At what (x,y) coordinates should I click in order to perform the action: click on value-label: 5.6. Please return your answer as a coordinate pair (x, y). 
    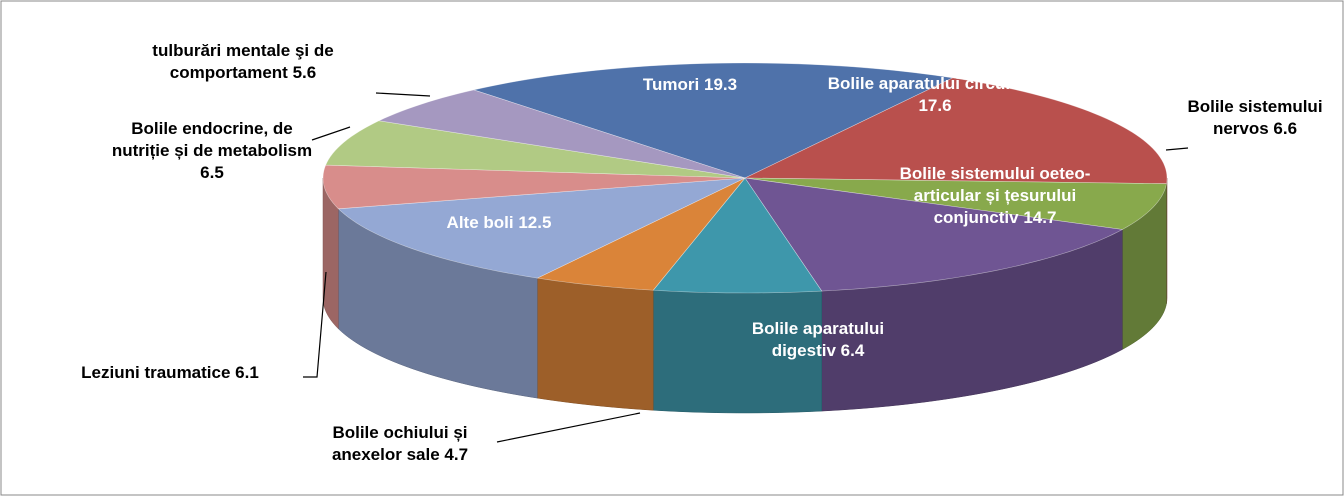
    Looking at the image, I should click on (304, 72).